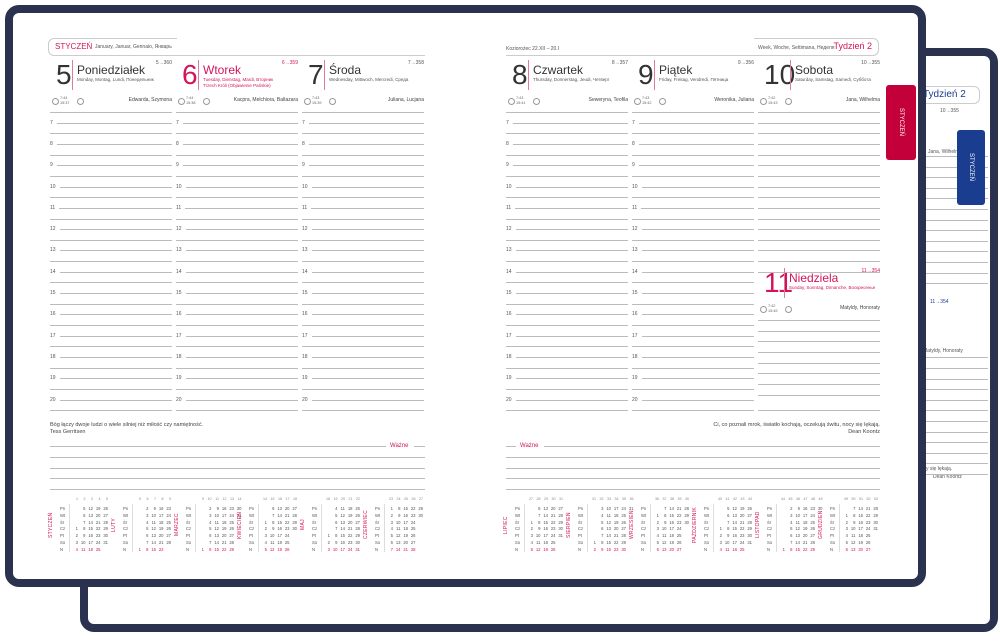 The image size is (1000, 642). Describe the element at coordinates (728, 508) in the screenshot. I see `mini-calendar-day: 5` at that location.